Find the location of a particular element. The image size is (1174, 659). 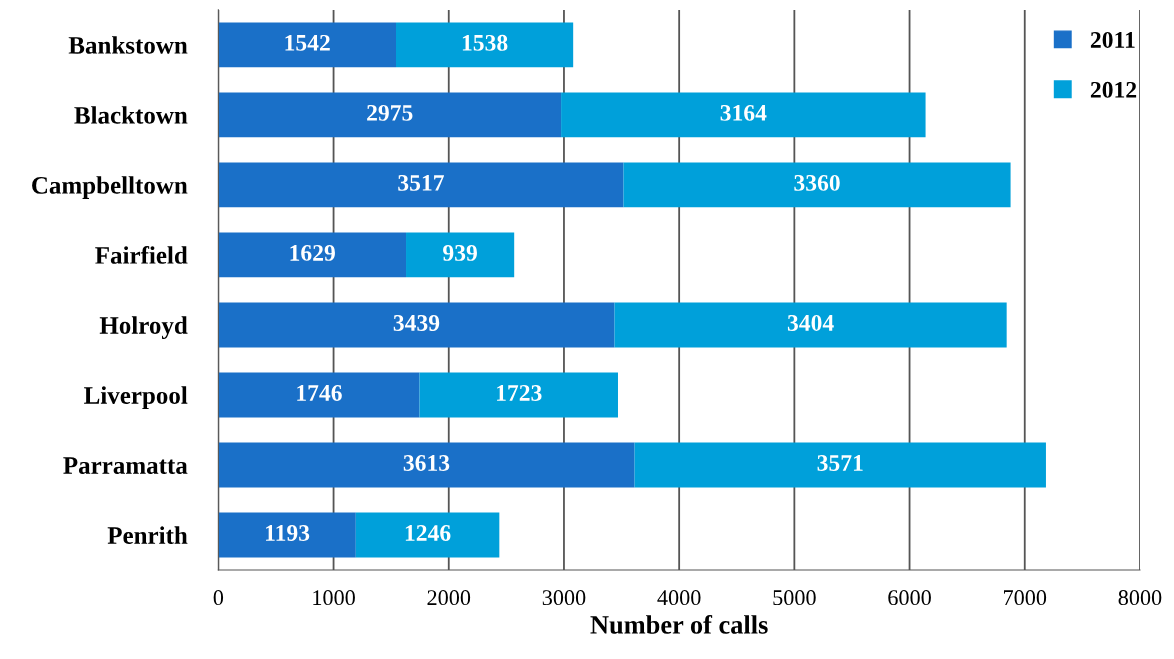

data-label: 3571 is located at coordinates (840, 463).